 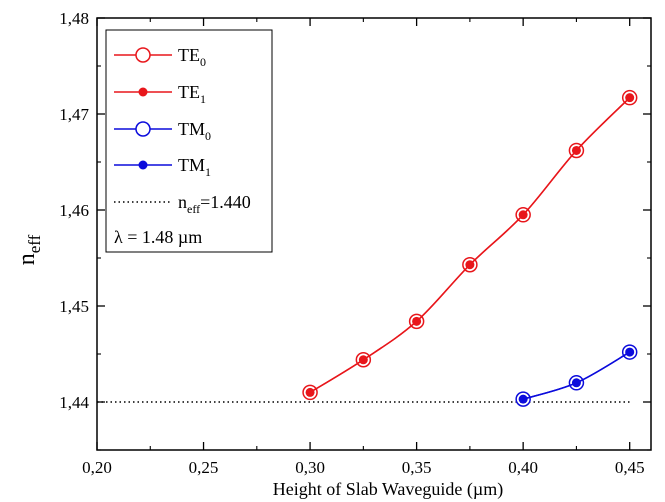 I want to click on y-axis-title: neff, so click(x=29, y=249).